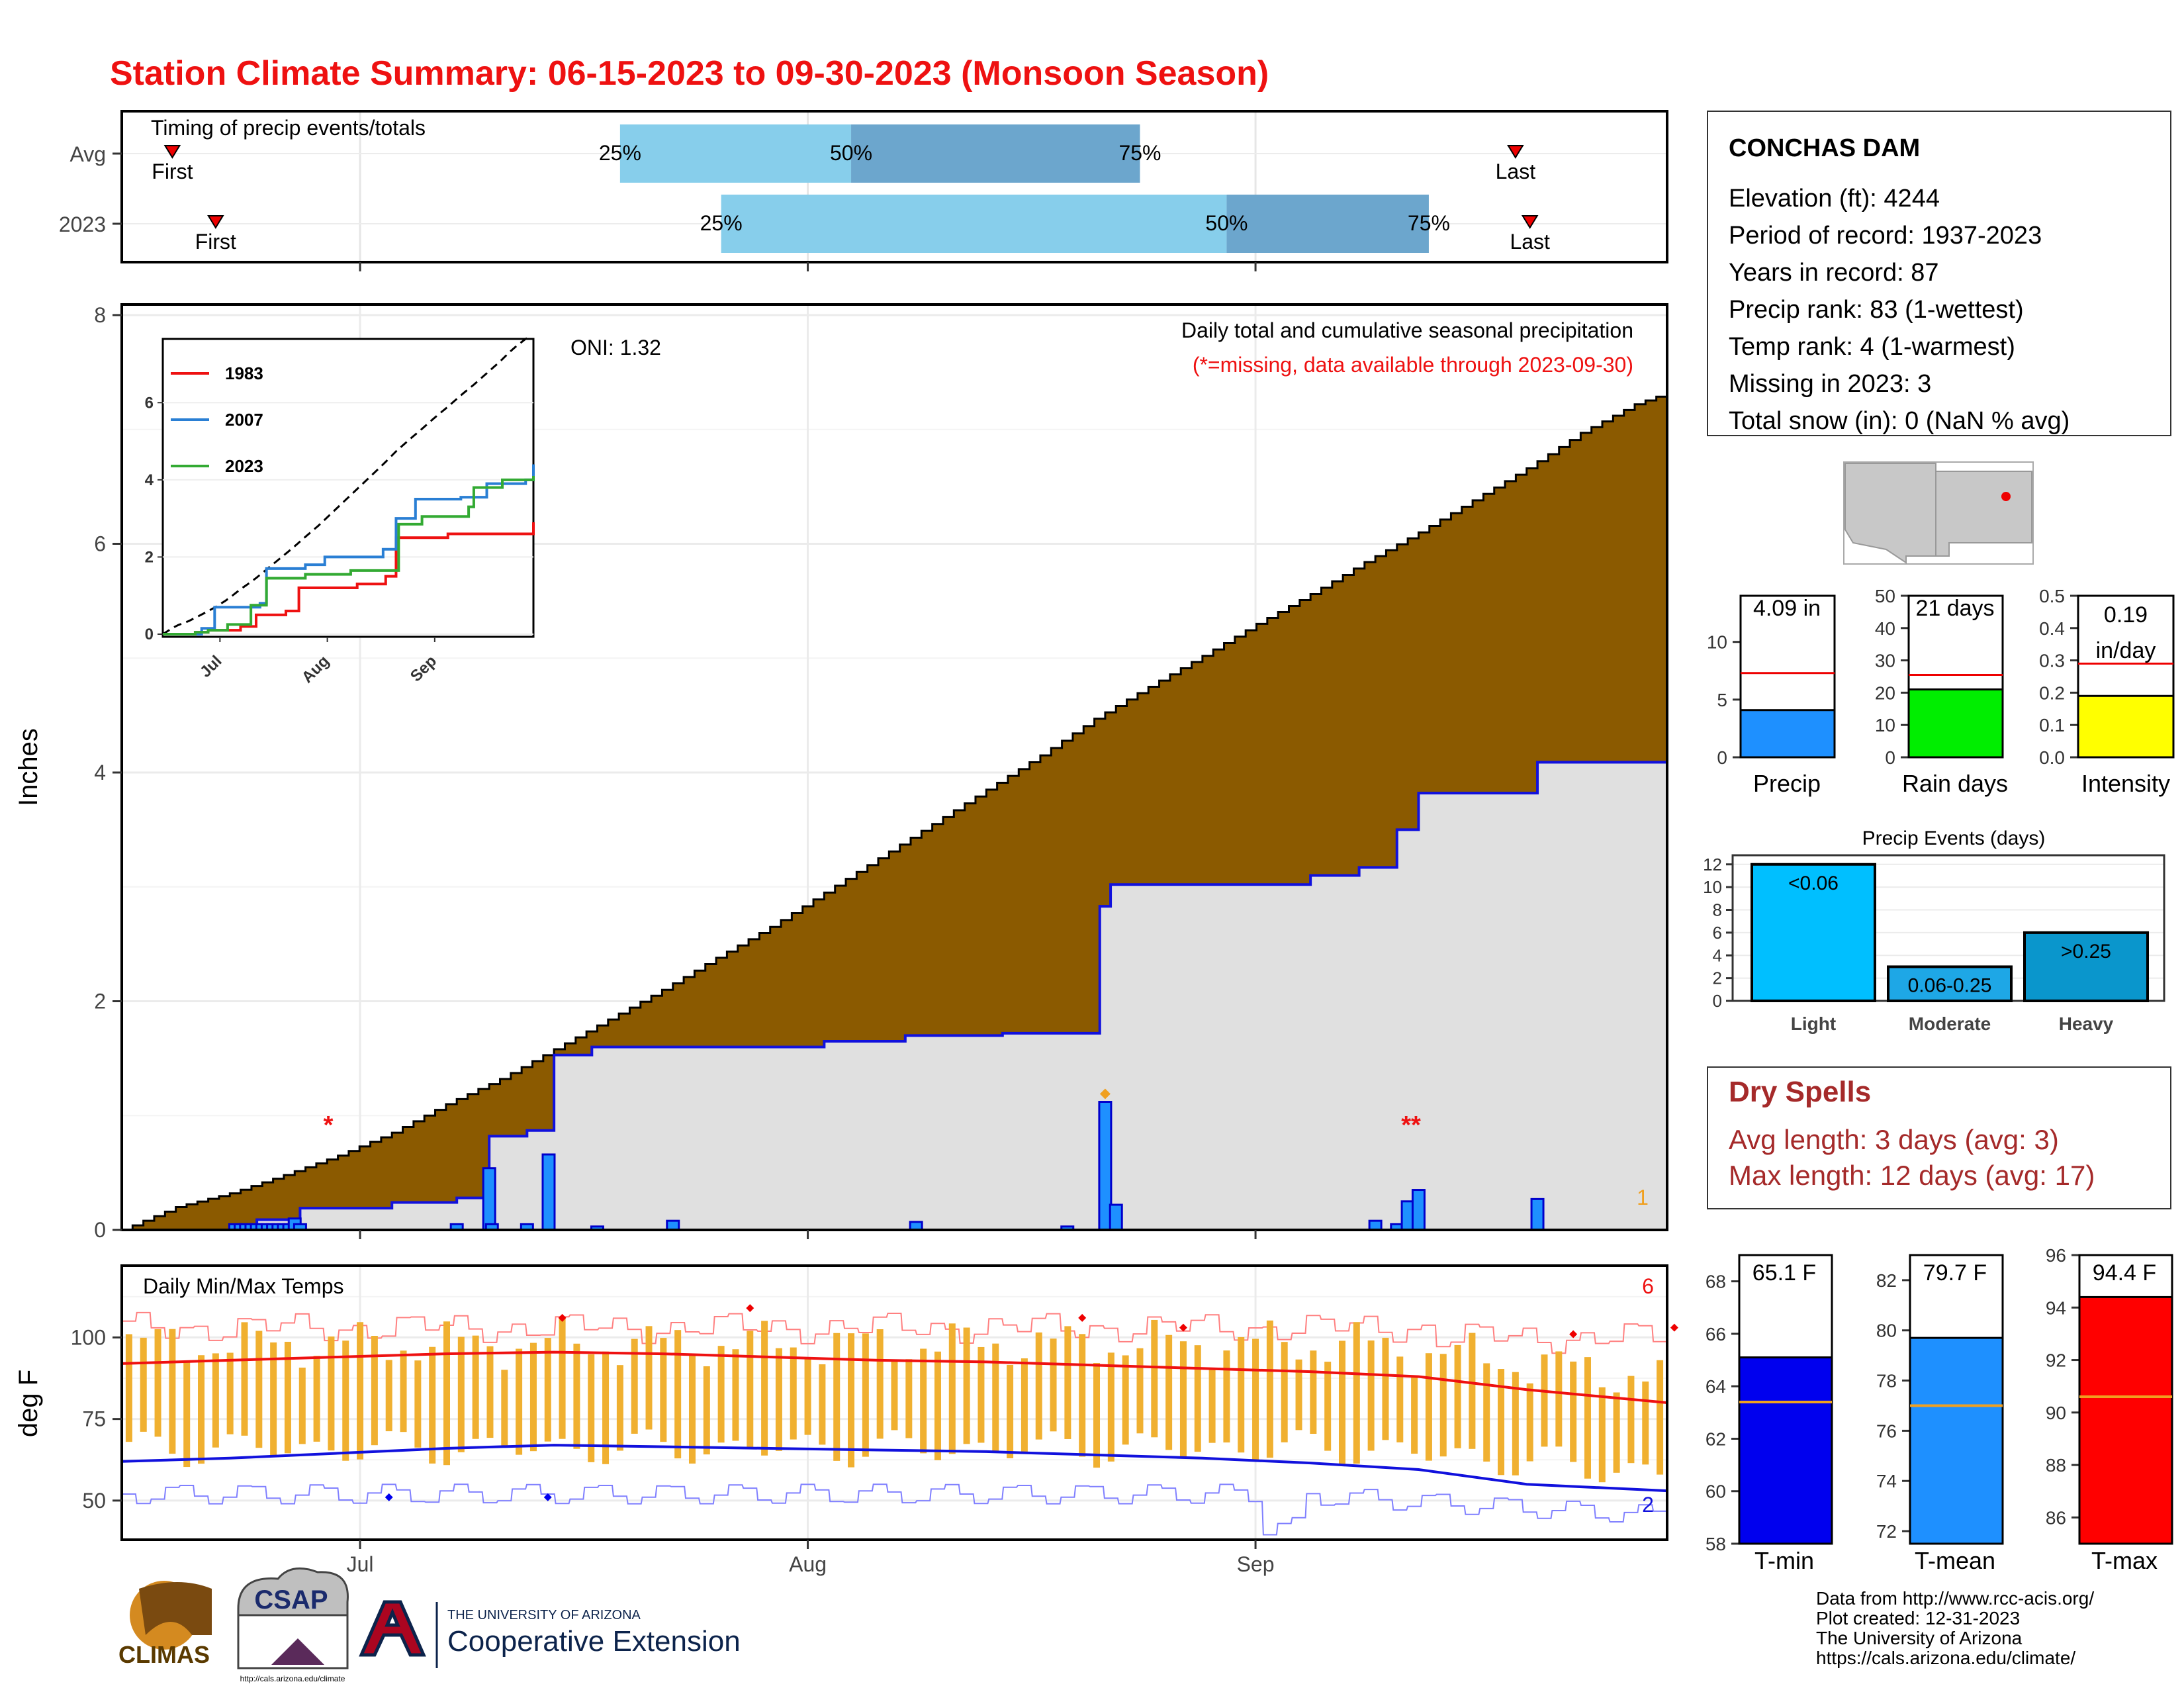  I want to click on last-event-label-2023: Last, so click(1530, 242).